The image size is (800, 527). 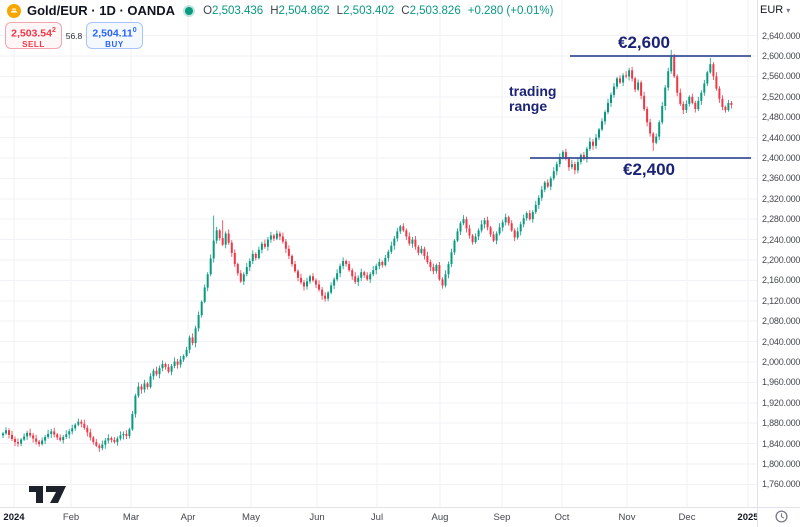 I want to click on currency-label: EUR, so click(x=772, y=10).